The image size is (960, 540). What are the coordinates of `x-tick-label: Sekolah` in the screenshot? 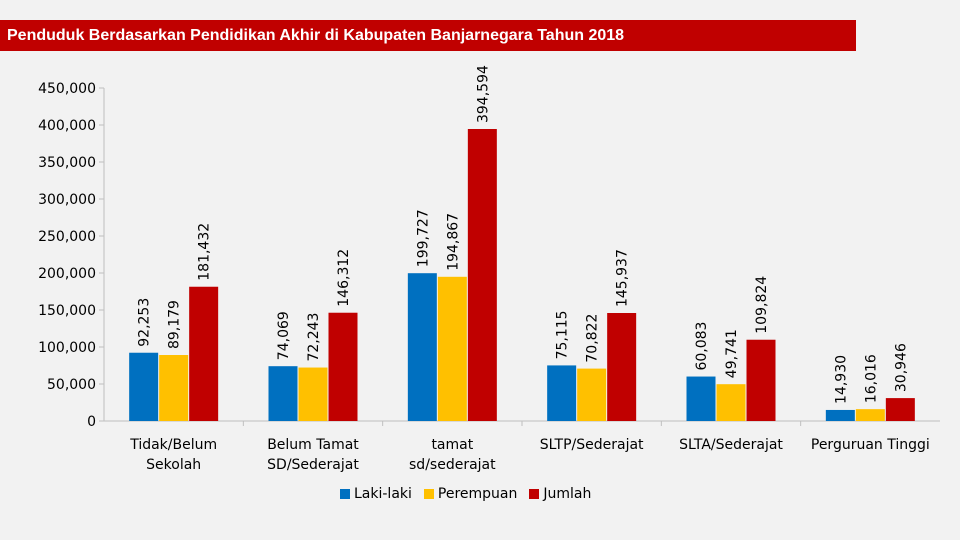 It's located at (173, 465).